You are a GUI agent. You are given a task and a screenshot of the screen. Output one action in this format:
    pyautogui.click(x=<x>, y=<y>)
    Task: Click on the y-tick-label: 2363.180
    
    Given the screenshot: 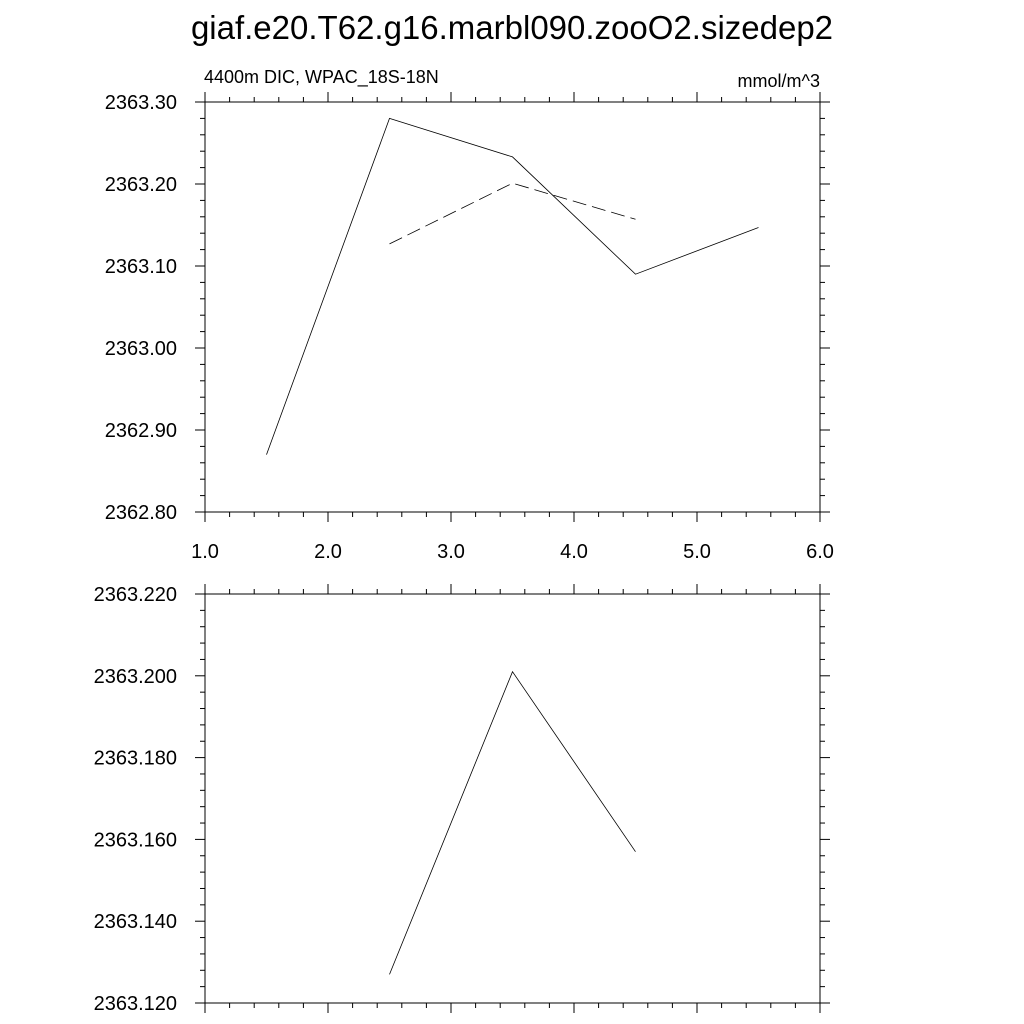 What is the action you would take?
    pyautogui.click(x=135, y=759)
    